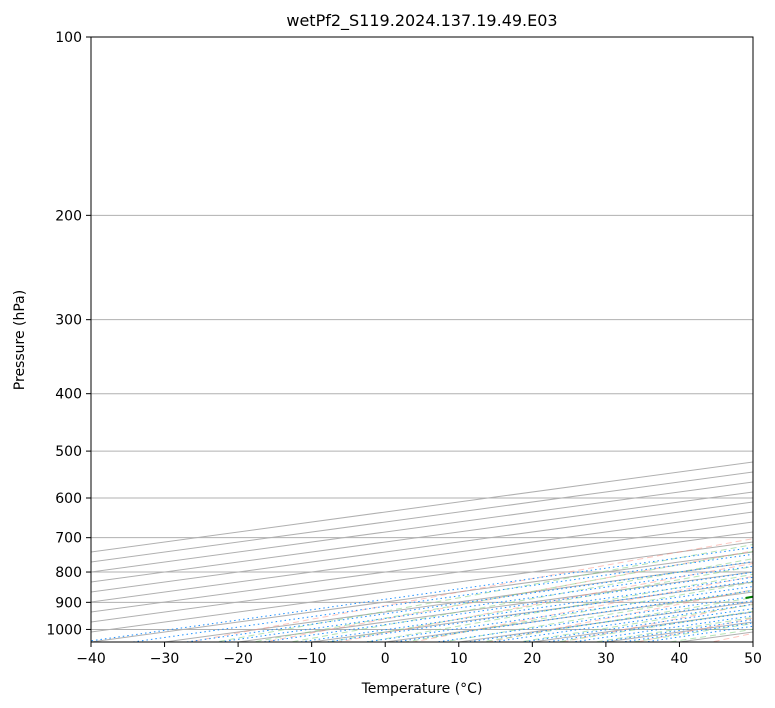  What do you see at coordinates (422, 689) in the screenshot?
I see `x-axis-label: Temperature (°C)` at bounding box center [422, 689].